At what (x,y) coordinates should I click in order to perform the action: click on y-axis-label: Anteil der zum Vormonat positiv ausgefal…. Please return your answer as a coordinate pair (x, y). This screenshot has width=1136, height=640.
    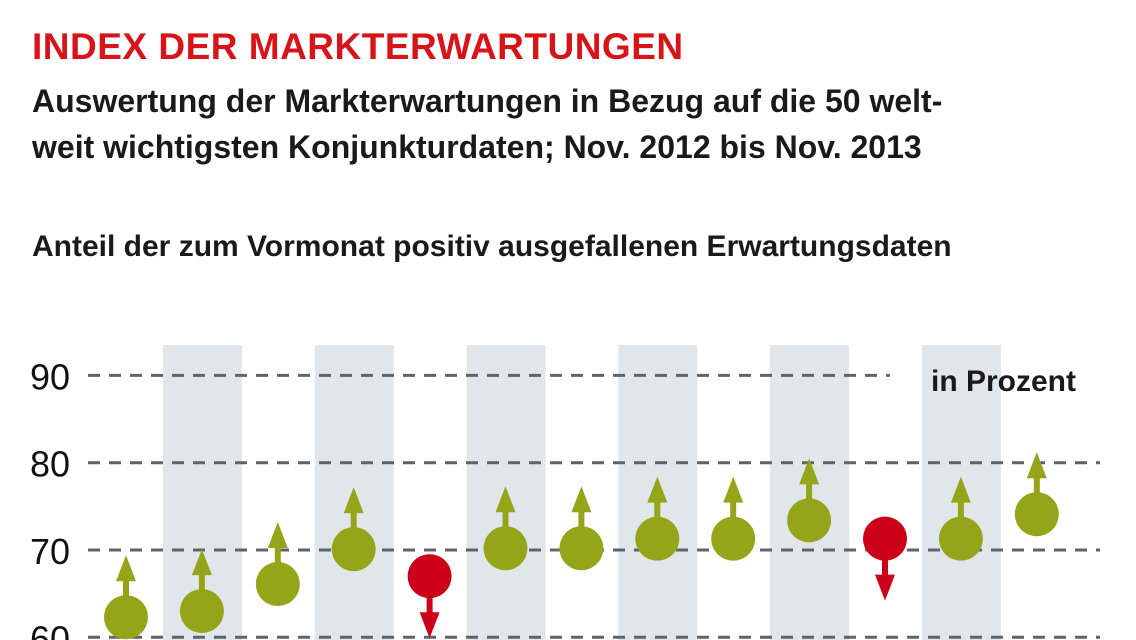
    Looking at the image, I should click on (492, 246).